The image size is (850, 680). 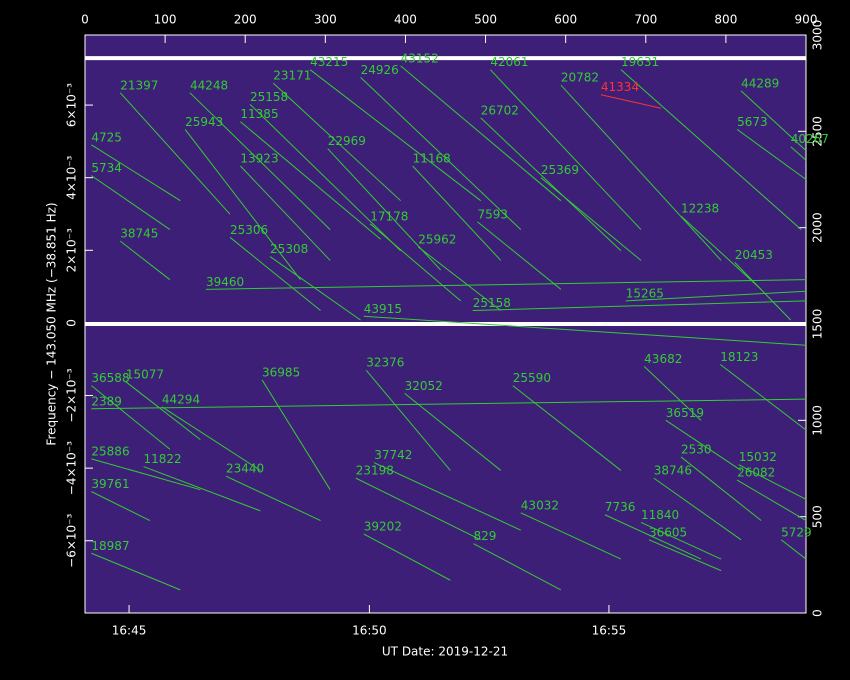 I want to click on x2-tick-label: 700, so click(x=645, y=20).